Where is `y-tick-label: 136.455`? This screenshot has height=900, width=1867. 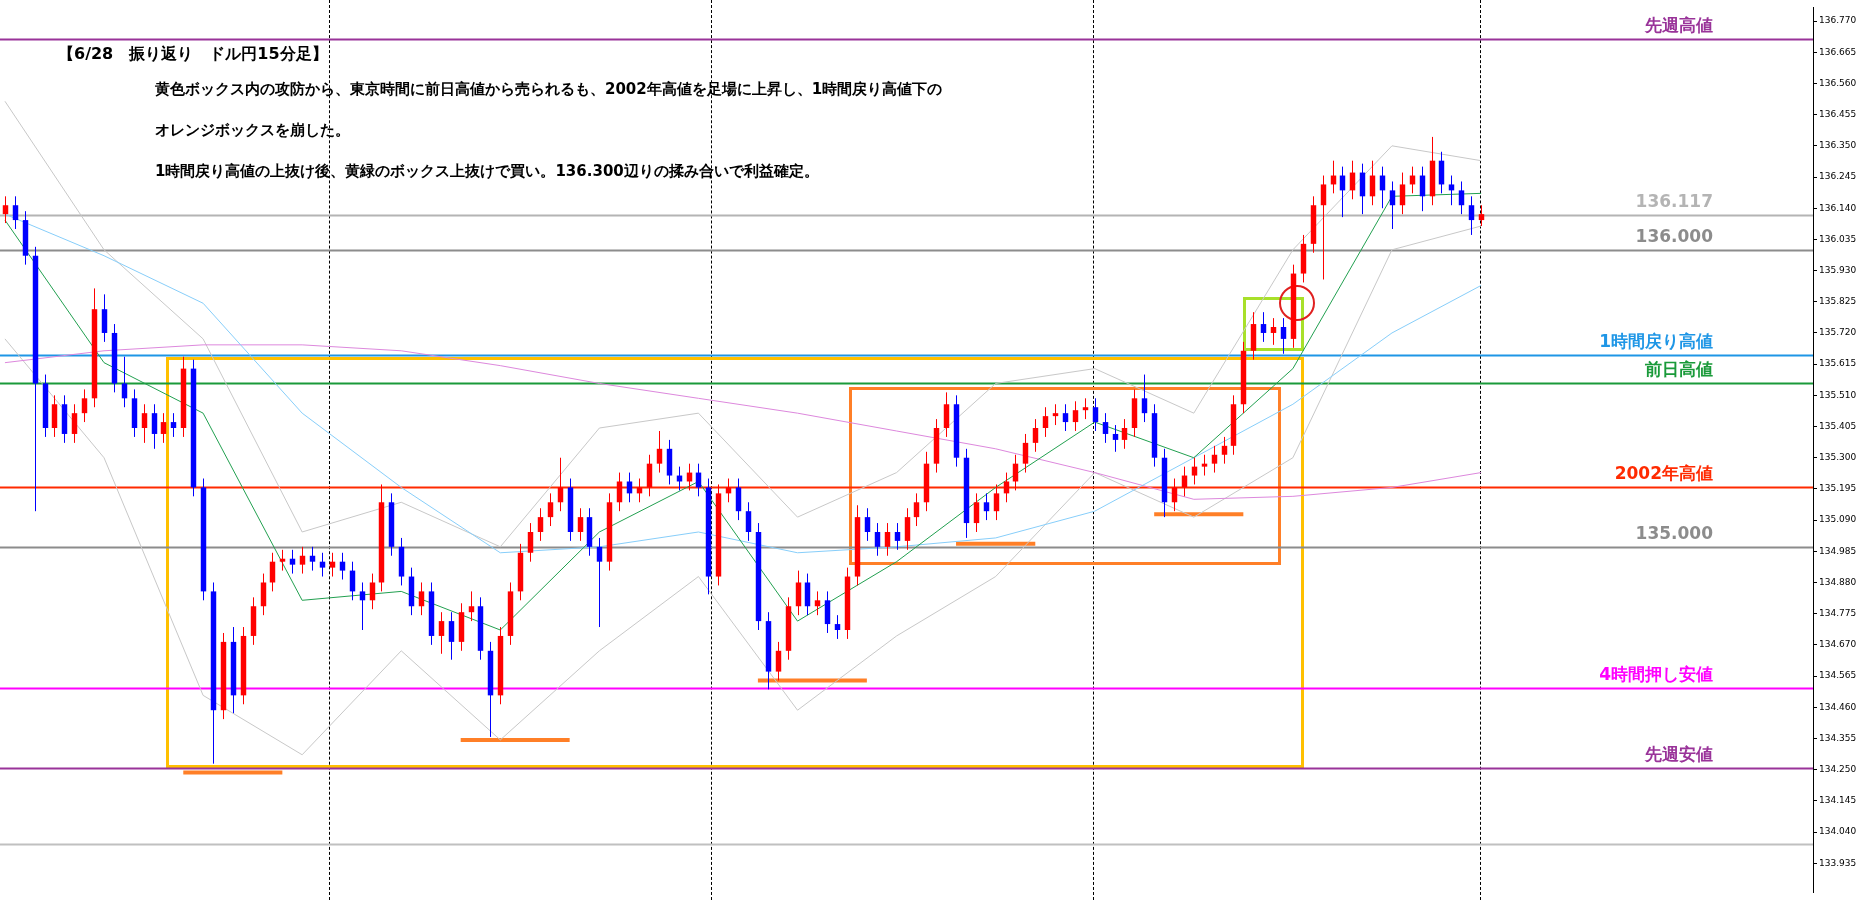
y-tick-label: 136.455 is located at coordinates (1838, 113).